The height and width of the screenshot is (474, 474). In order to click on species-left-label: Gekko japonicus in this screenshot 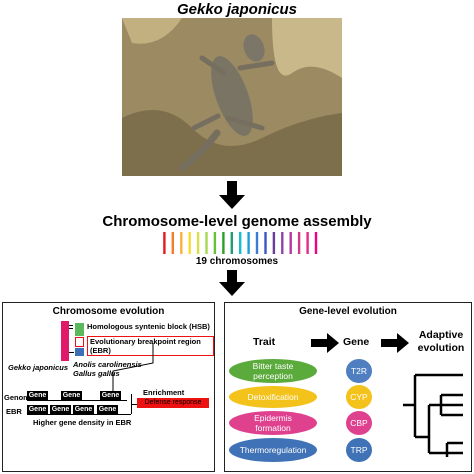, I will do `click(38, 367)`.